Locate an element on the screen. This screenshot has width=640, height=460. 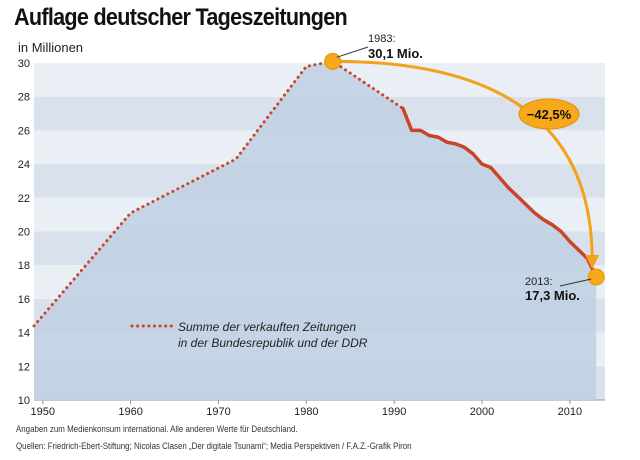
y-tick-label: 26 is located at coordinates (24, 131).